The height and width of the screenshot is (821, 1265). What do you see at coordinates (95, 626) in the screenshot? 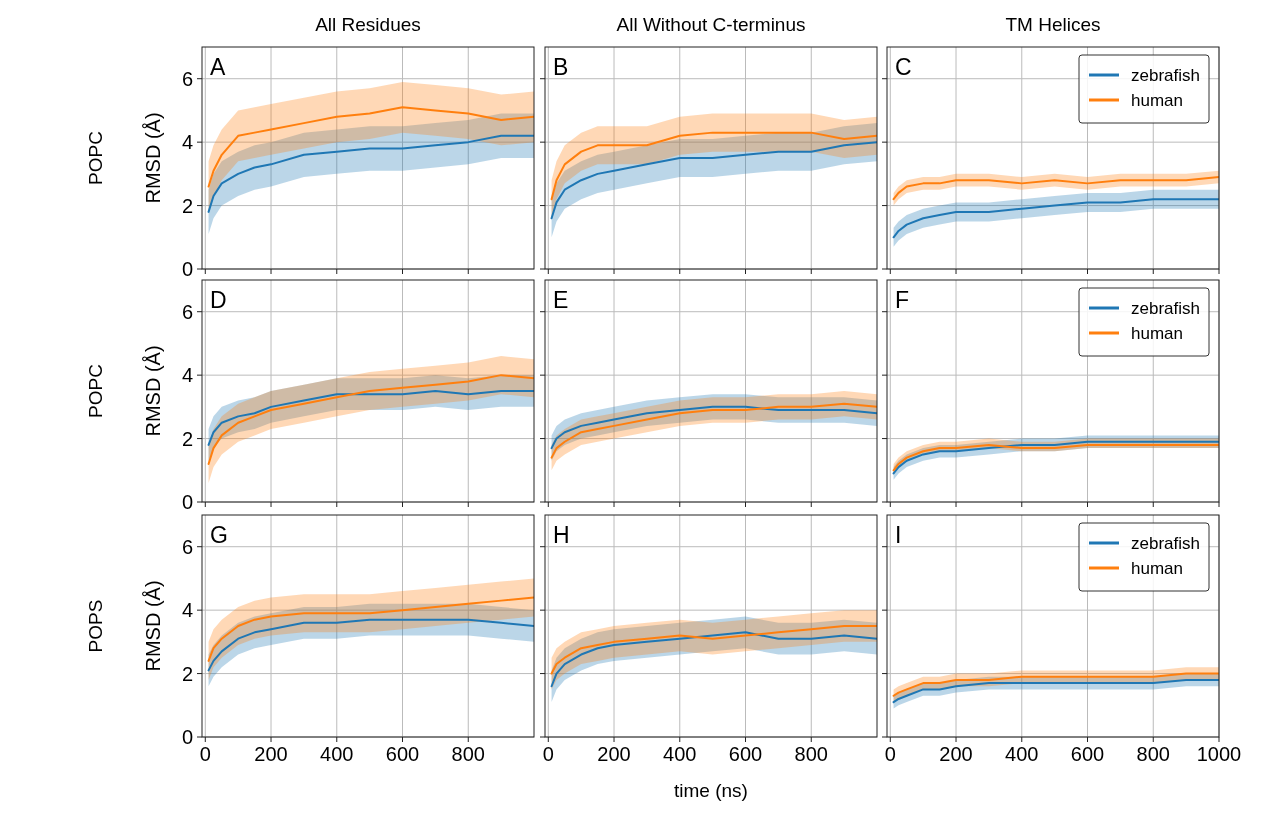
I see `text: POPS` at bounding box center [95, 626].